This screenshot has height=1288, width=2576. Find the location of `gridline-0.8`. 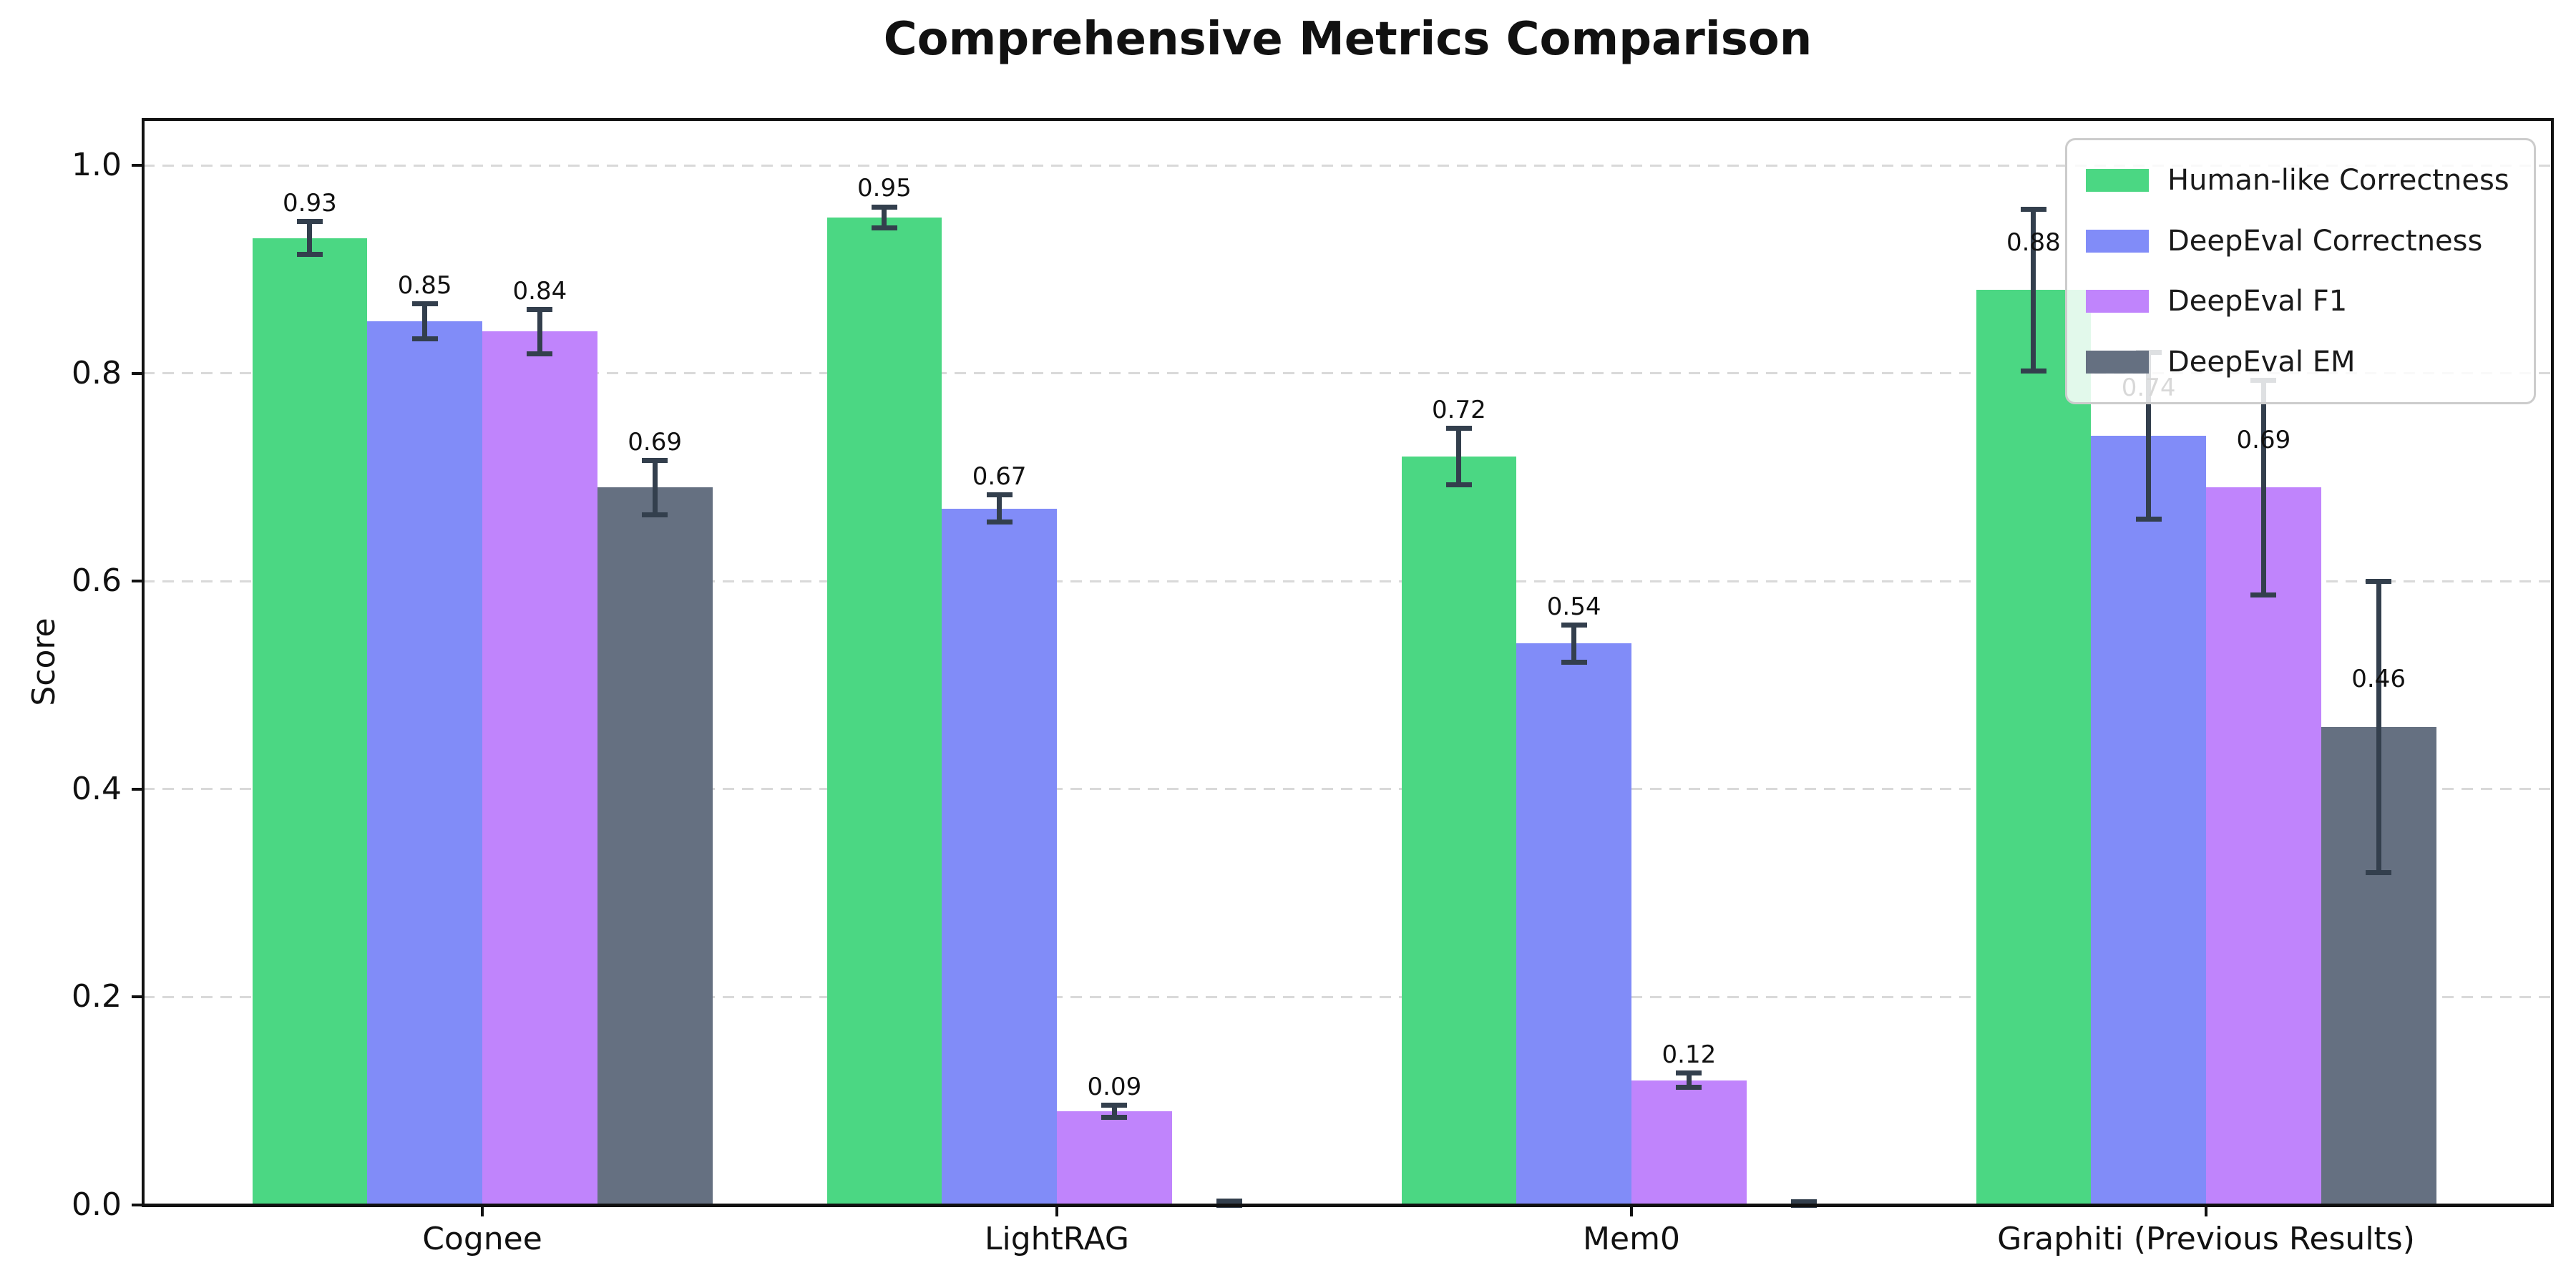

gridline-0.8 is located at coordinates (1347, 373).